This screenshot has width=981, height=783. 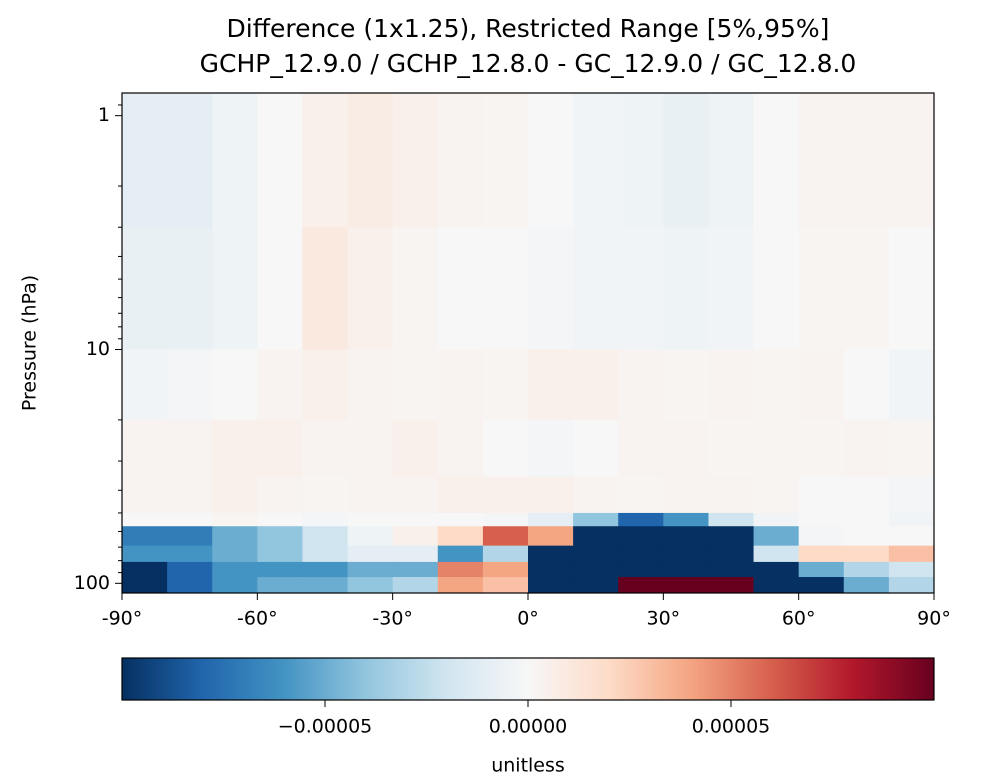 What do you see at coordinates (663, 619) in the screenshot?
I see `x-tick-label: 30°` at bounding box center [663, 619].